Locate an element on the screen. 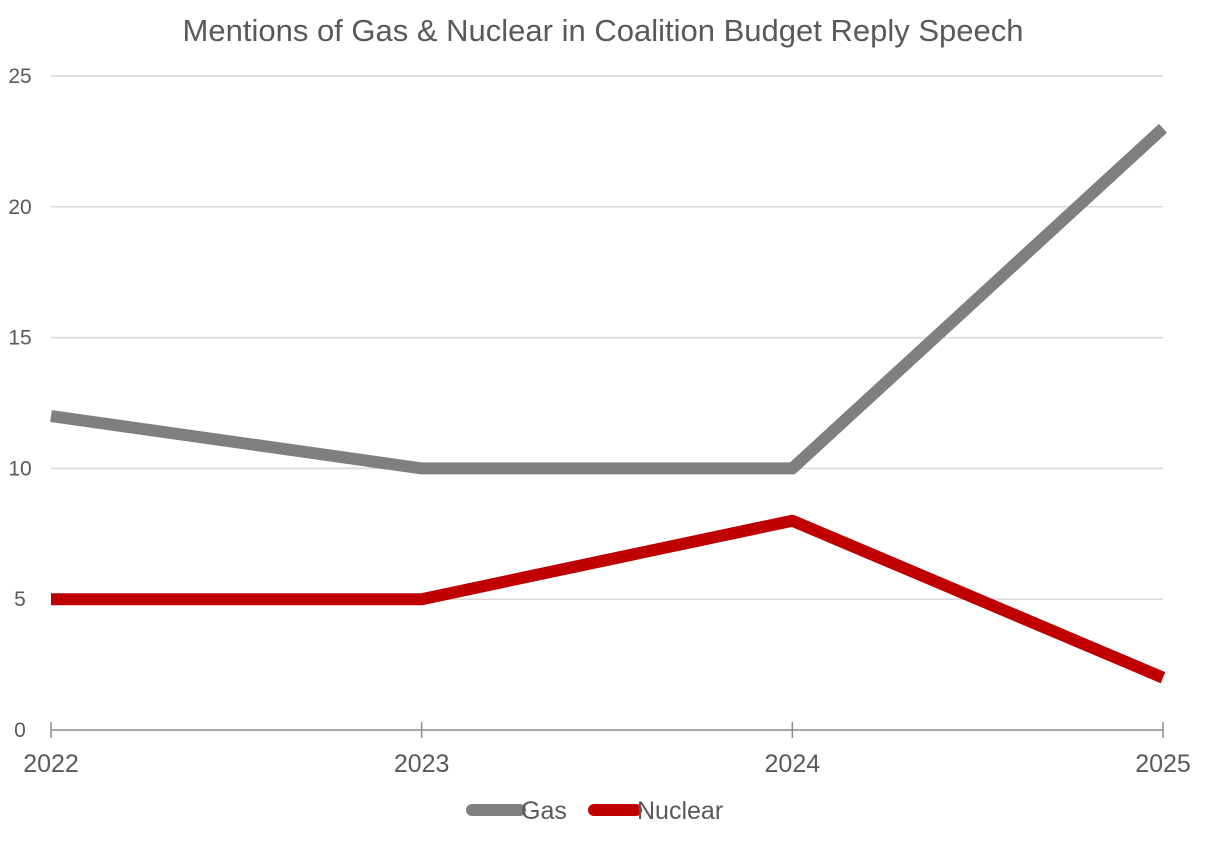  x-tick-label: 2025 is located at coordinates (1163, 764).